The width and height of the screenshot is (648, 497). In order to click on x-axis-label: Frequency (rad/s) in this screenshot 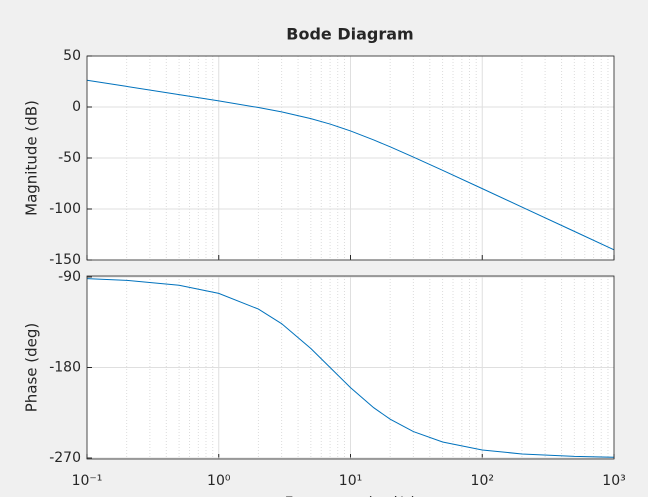, I will do `click(351, 495)`.